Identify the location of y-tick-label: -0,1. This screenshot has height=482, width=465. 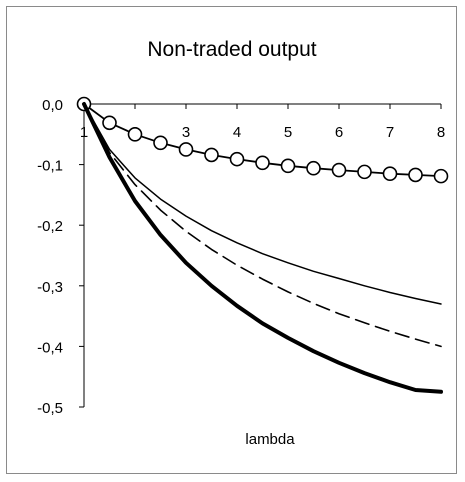
(50, 166).